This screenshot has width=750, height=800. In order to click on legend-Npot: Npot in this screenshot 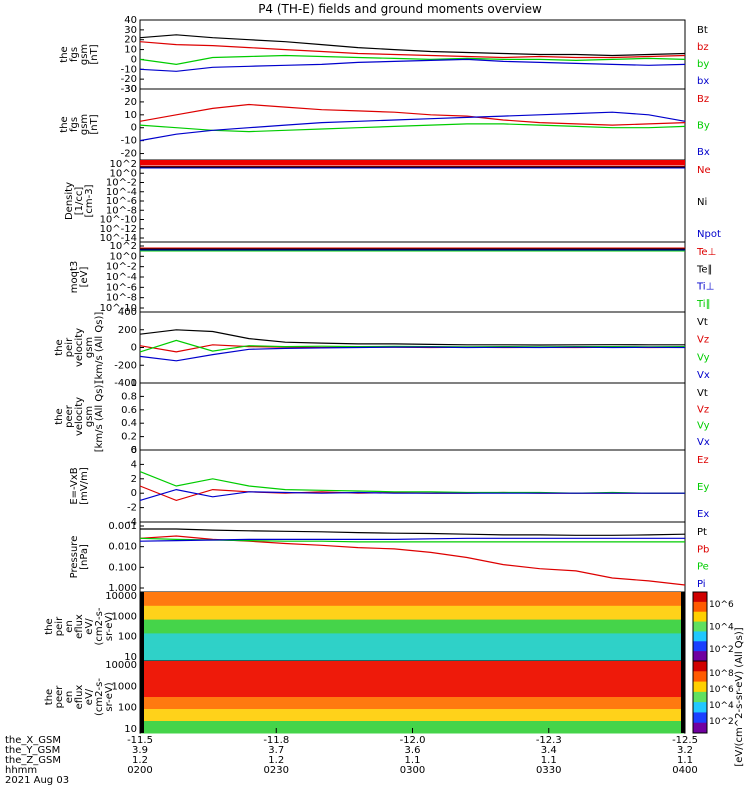, I will do `click(709, 234)`.